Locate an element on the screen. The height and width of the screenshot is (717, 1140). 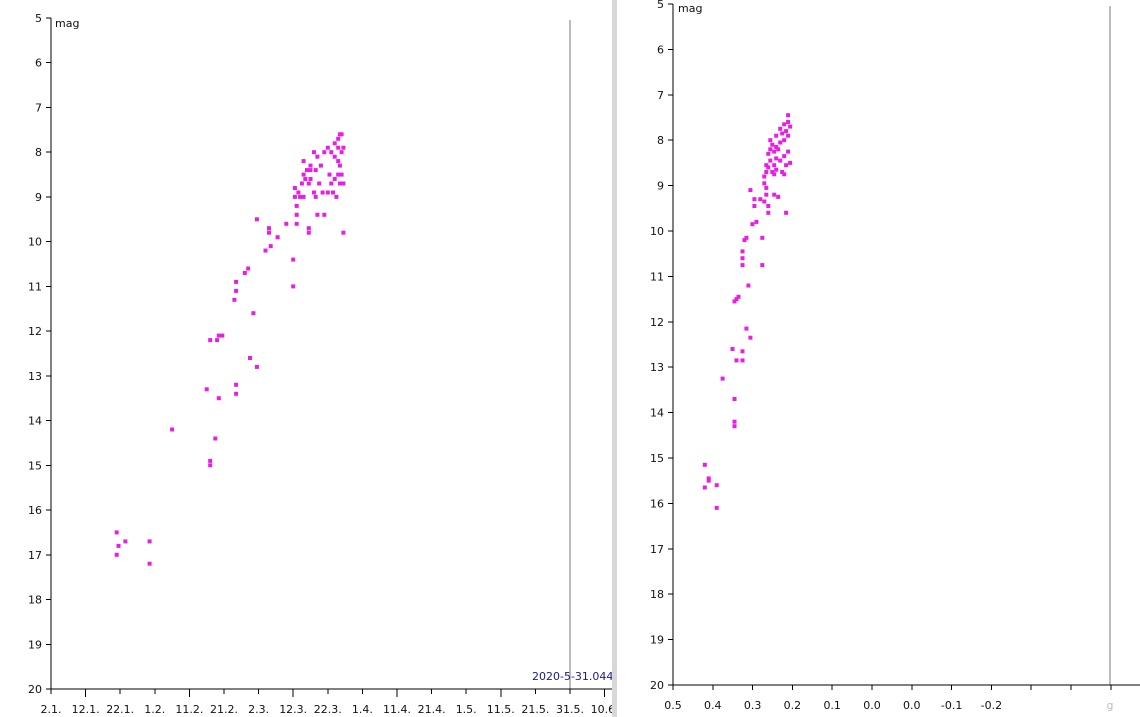
left-y-axis-label: mag is located at coordinates (67, 23).